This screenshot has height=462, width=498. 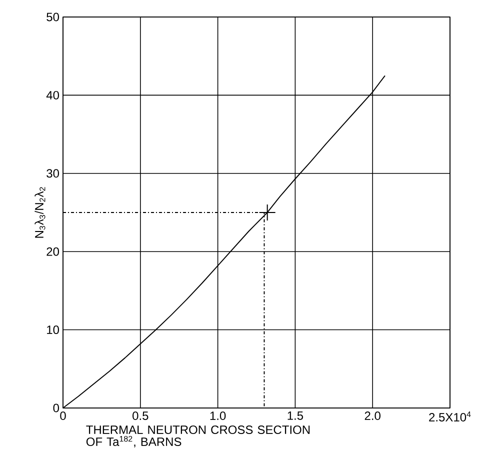 I want to click on y-axis-title: N$_{3}$λ$_{3}$/N$_{2}$λ$_{2}$, so click(x=40, y=212).